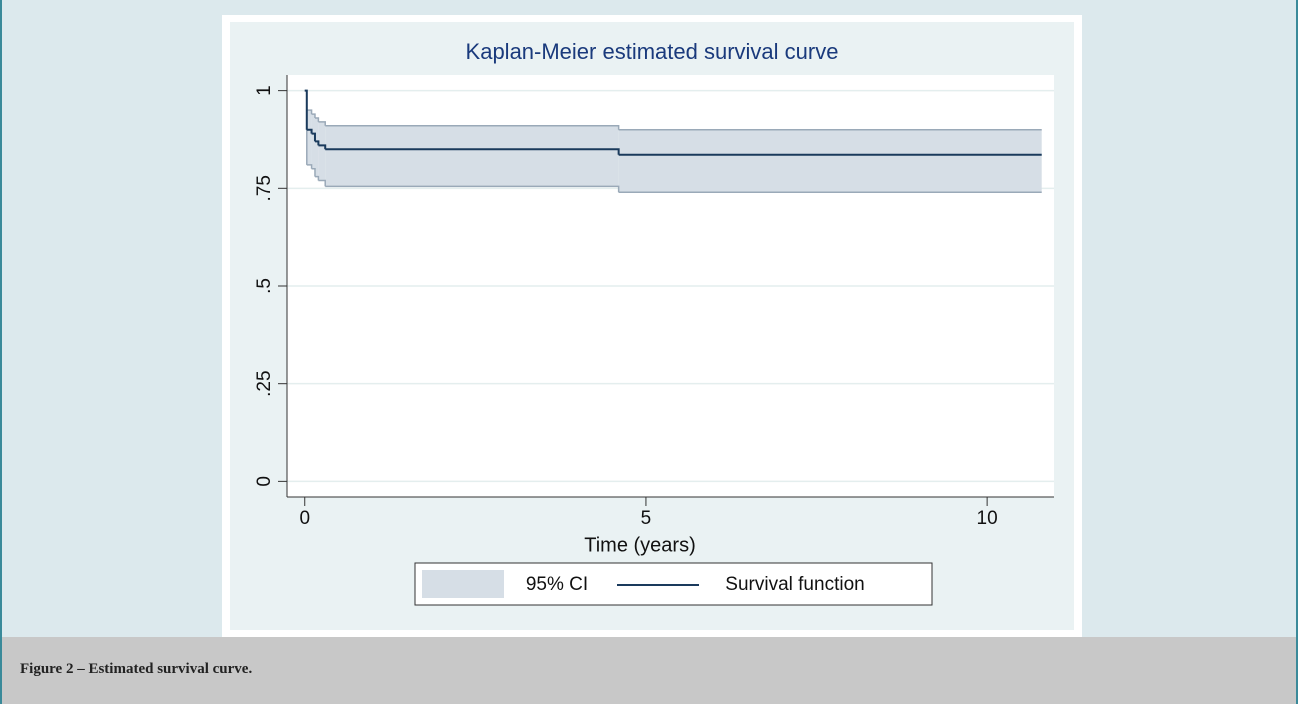 The image size is (1298, 704). I want to click on legend-label: Survival function, so click(794, 584).